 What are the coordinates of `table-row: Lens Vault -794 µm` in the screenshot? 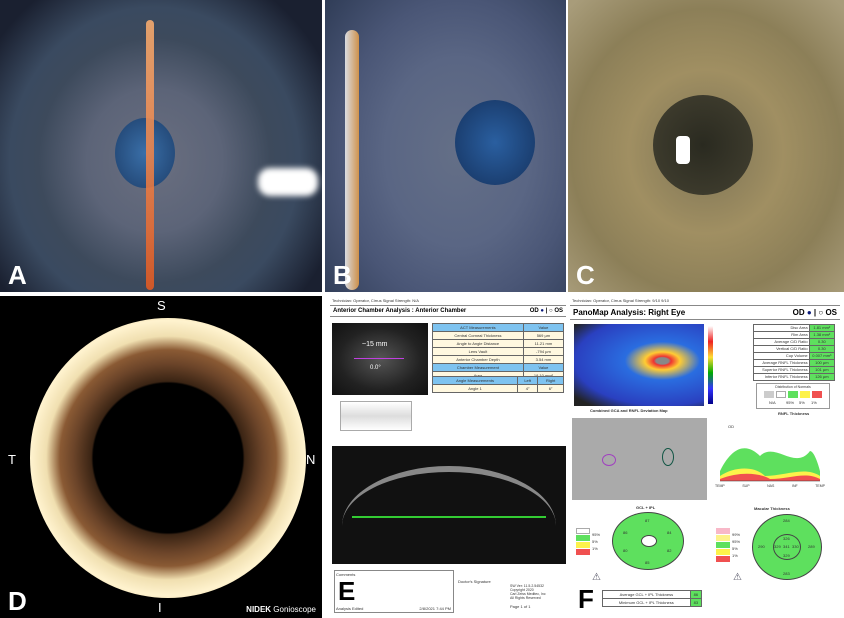 It's located at (498, 351).